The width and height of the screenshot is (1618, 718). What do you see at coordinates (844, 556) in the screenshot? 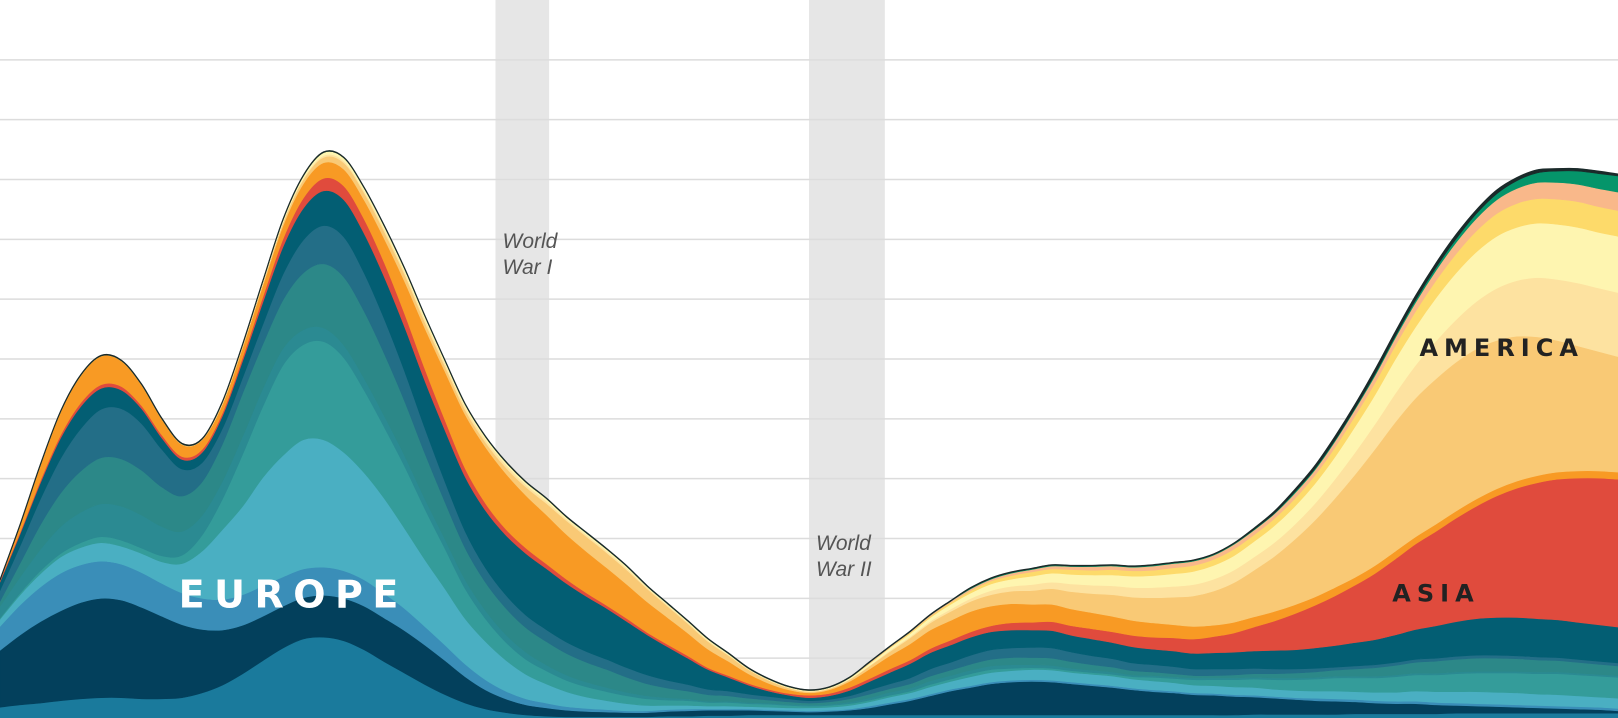
I see `war-label-2: World War II` at bounding box center [844, 556].